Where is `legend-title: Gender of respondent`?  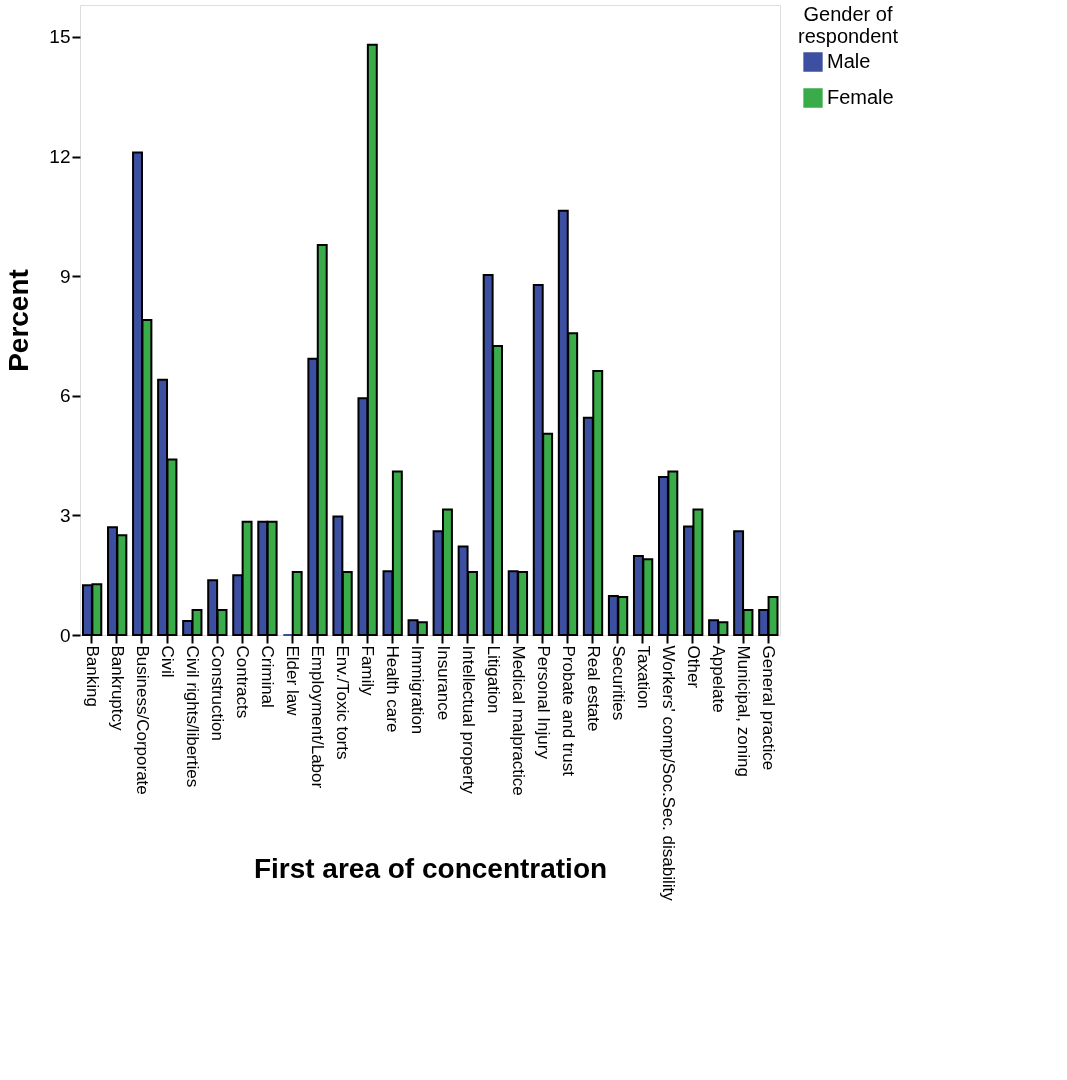
legend-title: Gender of respondent is located at coordinates (848, 25).